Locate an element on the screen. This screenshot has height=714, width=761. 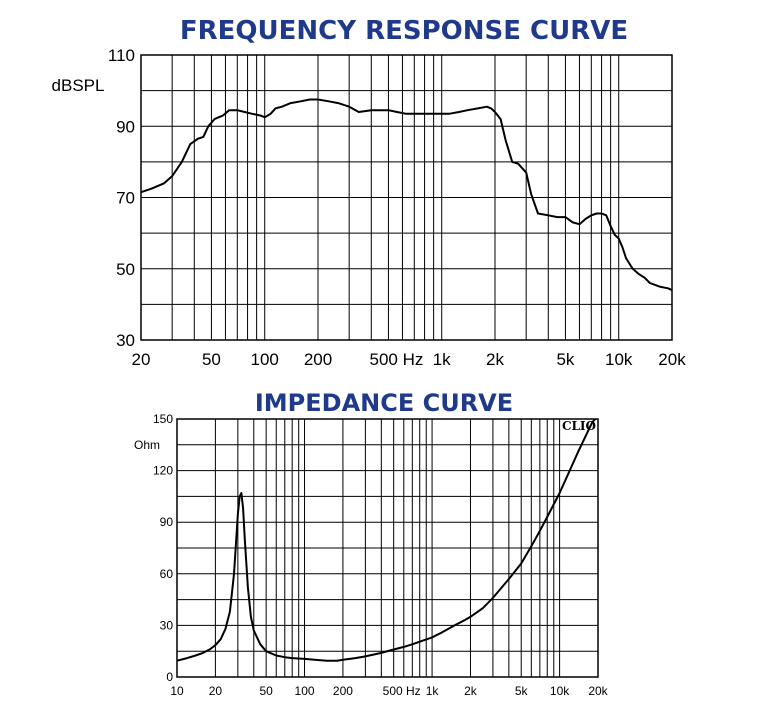
y-axis-unit-label: Ohm is located at coordinates (147, 445).